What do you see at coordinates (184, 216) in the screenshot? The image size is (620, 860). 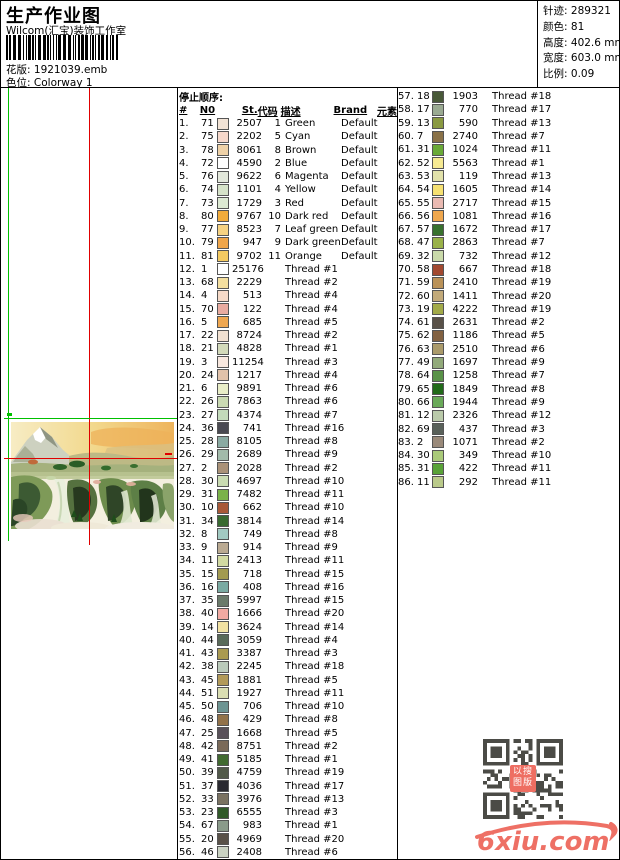 I see `stop-sequence: 8.` at bounding box center [184, 216].